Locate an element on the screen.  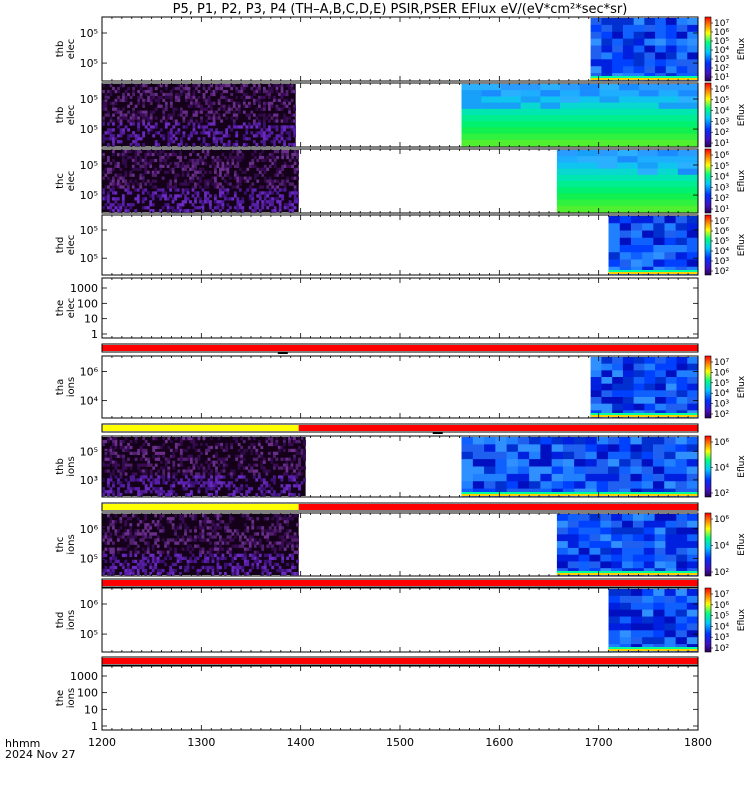
panel-probe-label: thc is located at coordinates (60, 545).